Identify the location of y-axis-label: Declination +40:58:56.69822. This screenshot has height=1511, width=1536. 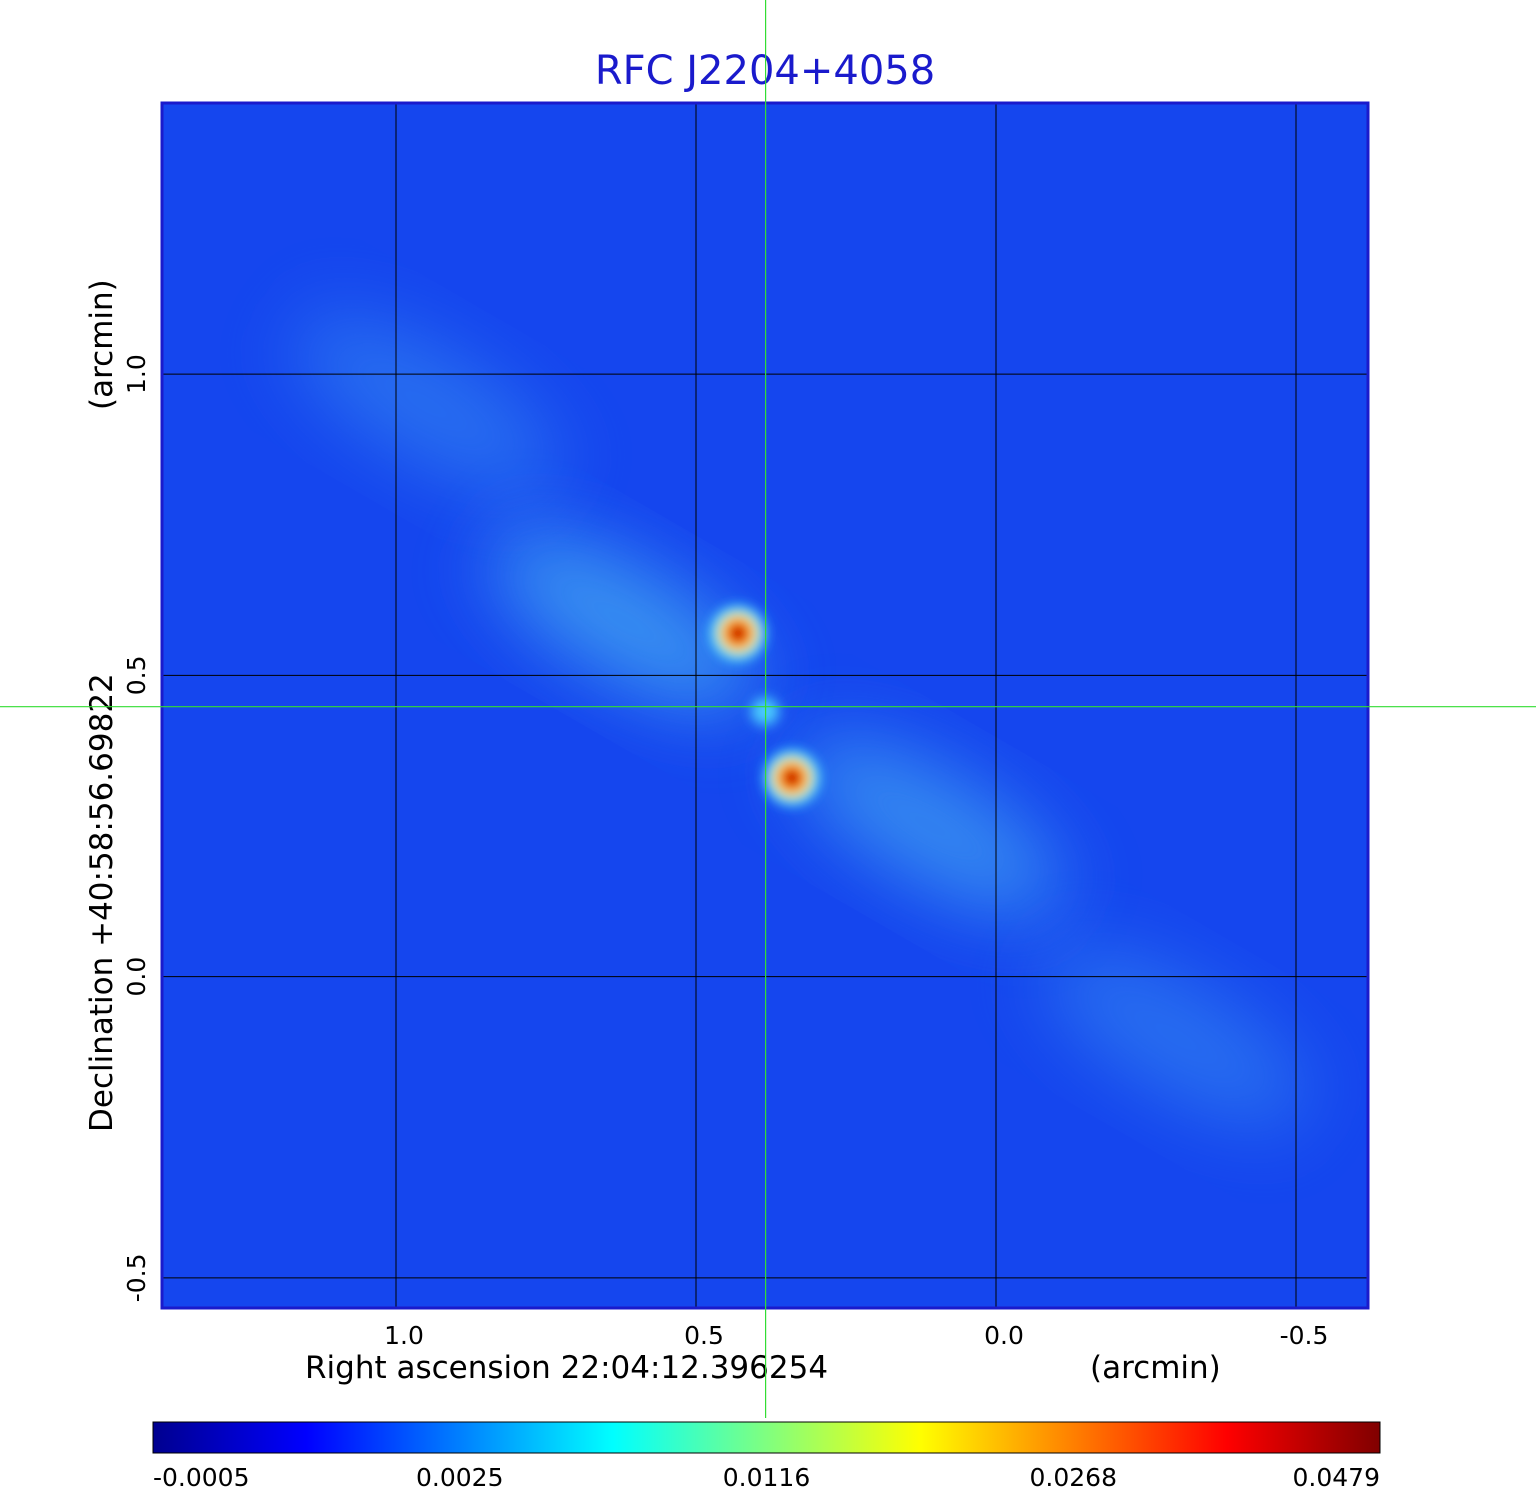
(102, 902).